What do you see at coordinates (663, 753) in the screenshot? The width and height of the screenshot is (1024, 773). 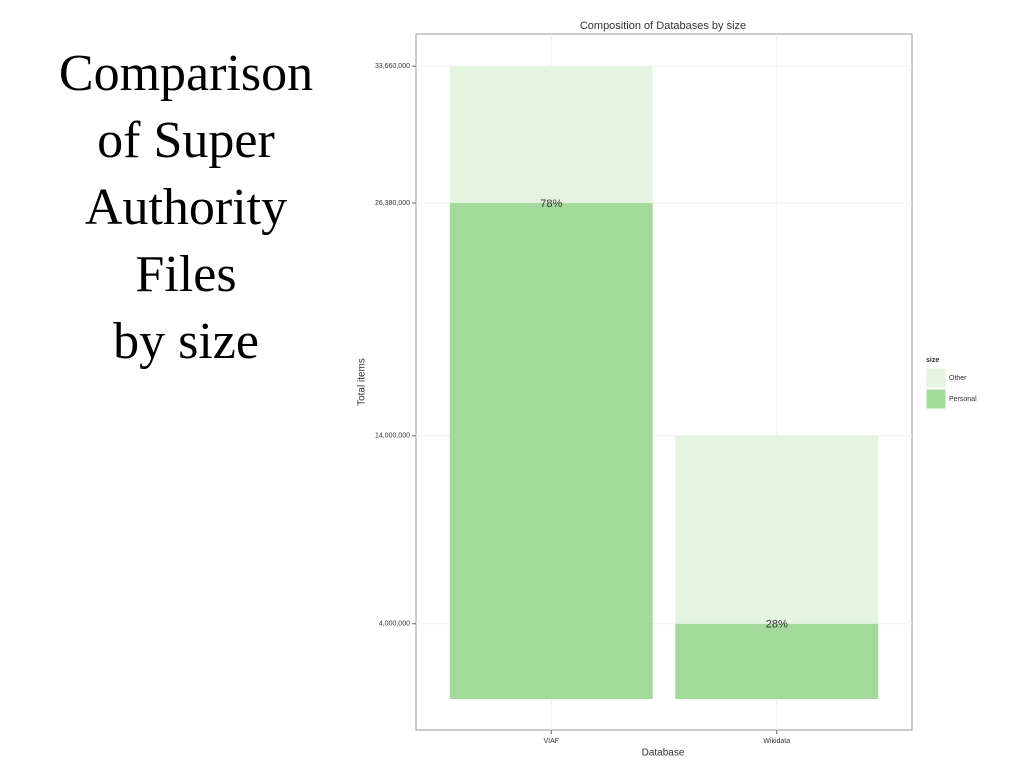 I see `x-axis-label: Database` at bounding box center [663, 753].